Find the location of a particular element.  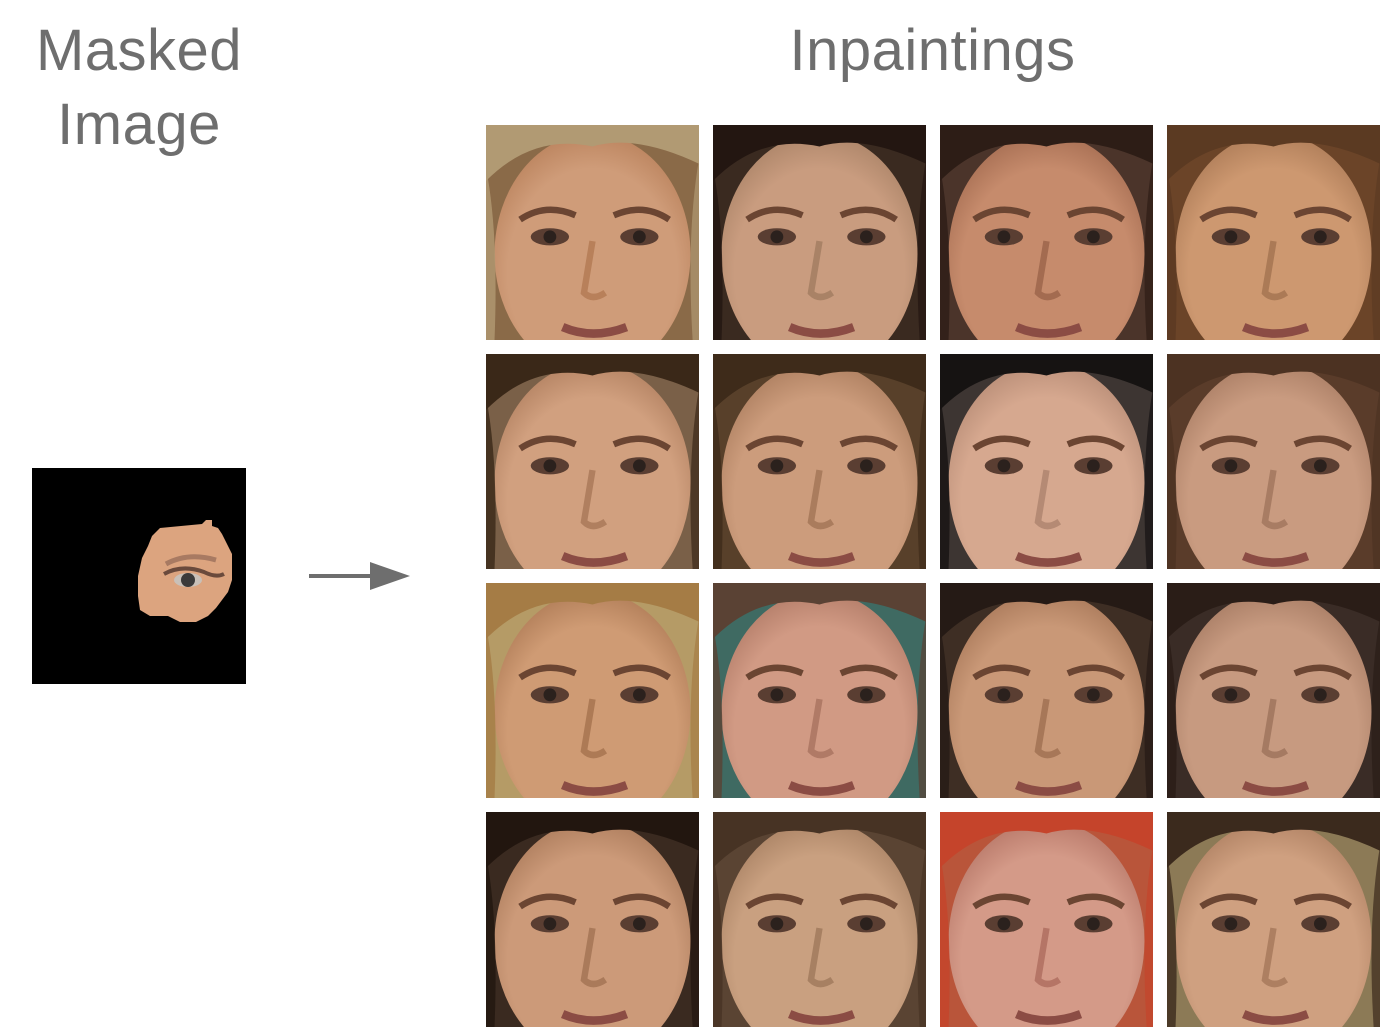

eyebrow-shadow is located at coordinates (190, 560).